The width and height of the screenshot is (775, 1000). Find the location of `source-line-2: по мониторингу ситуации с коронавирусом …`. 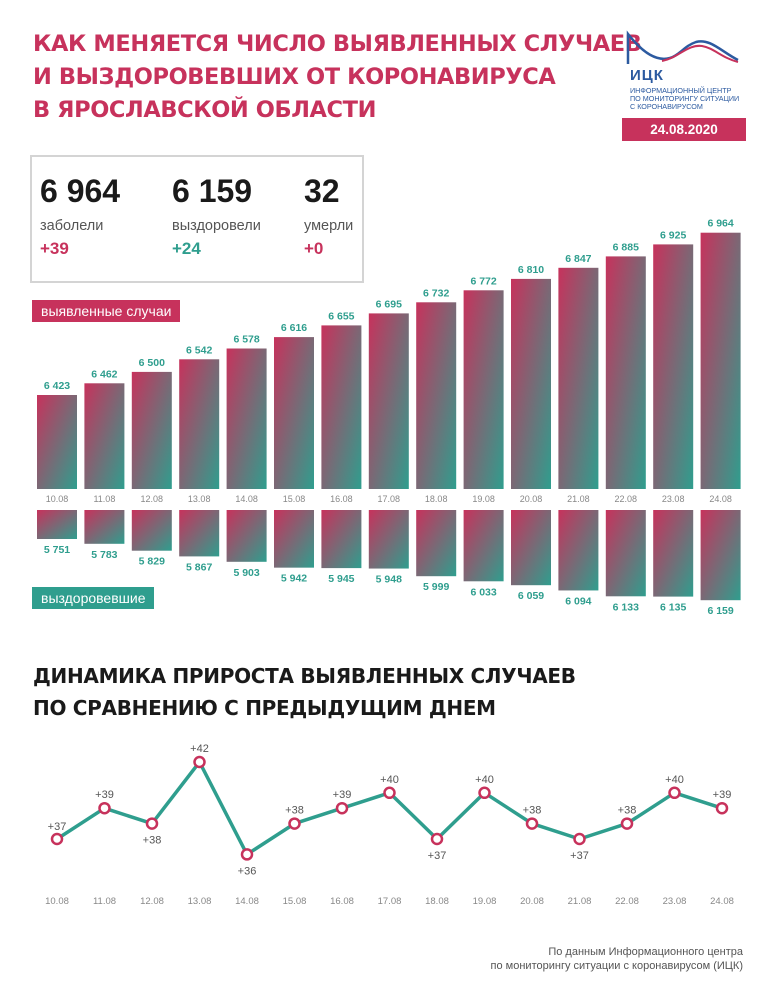

source-line-2: по мониторингу ситуации с коронавирусом … is located at coordinates (616, 966).